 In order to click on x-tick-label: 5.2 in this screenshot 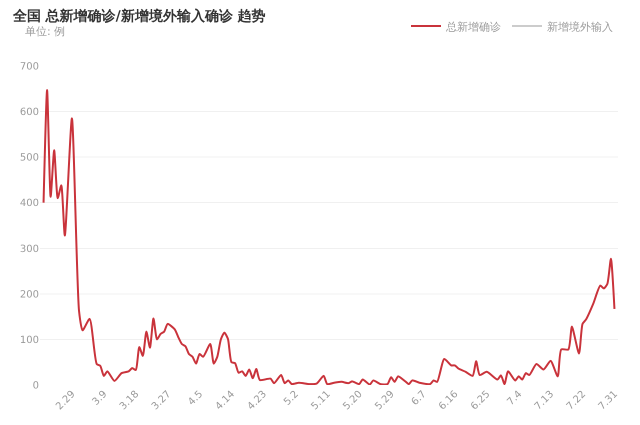, I will do `click(291, 398)`.